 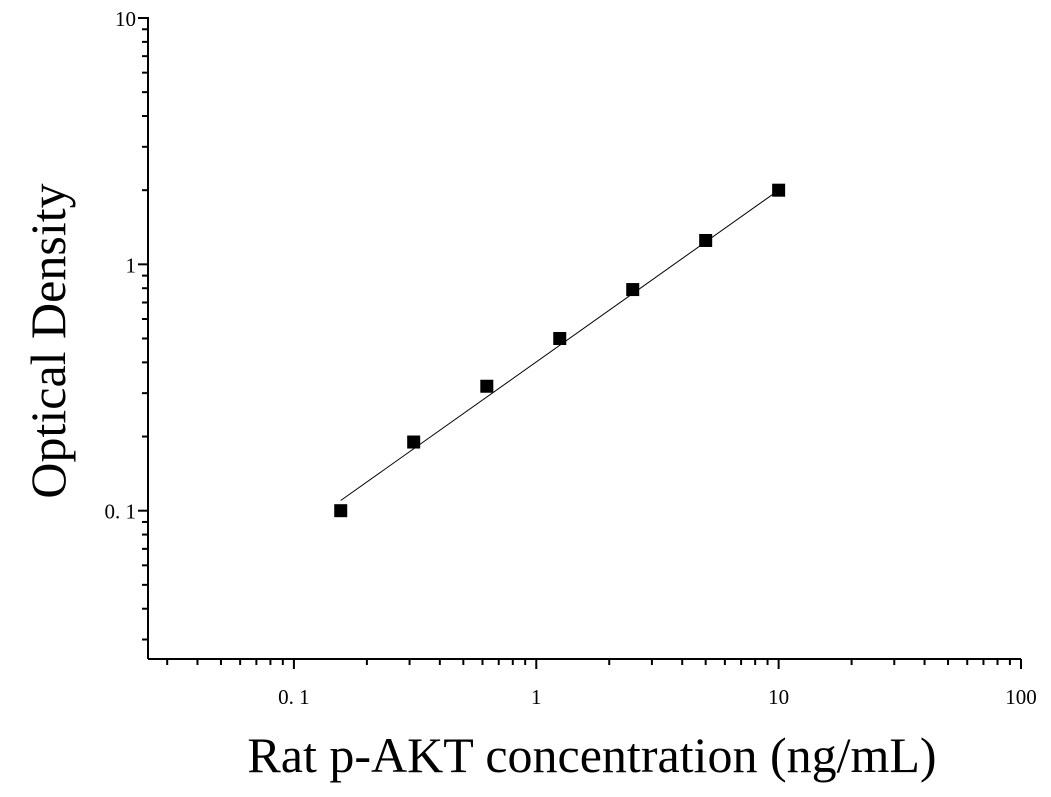 I want to click on x-axis-title: Rat p-AKT concentration (ng/mL), so click(x=591, y=755).